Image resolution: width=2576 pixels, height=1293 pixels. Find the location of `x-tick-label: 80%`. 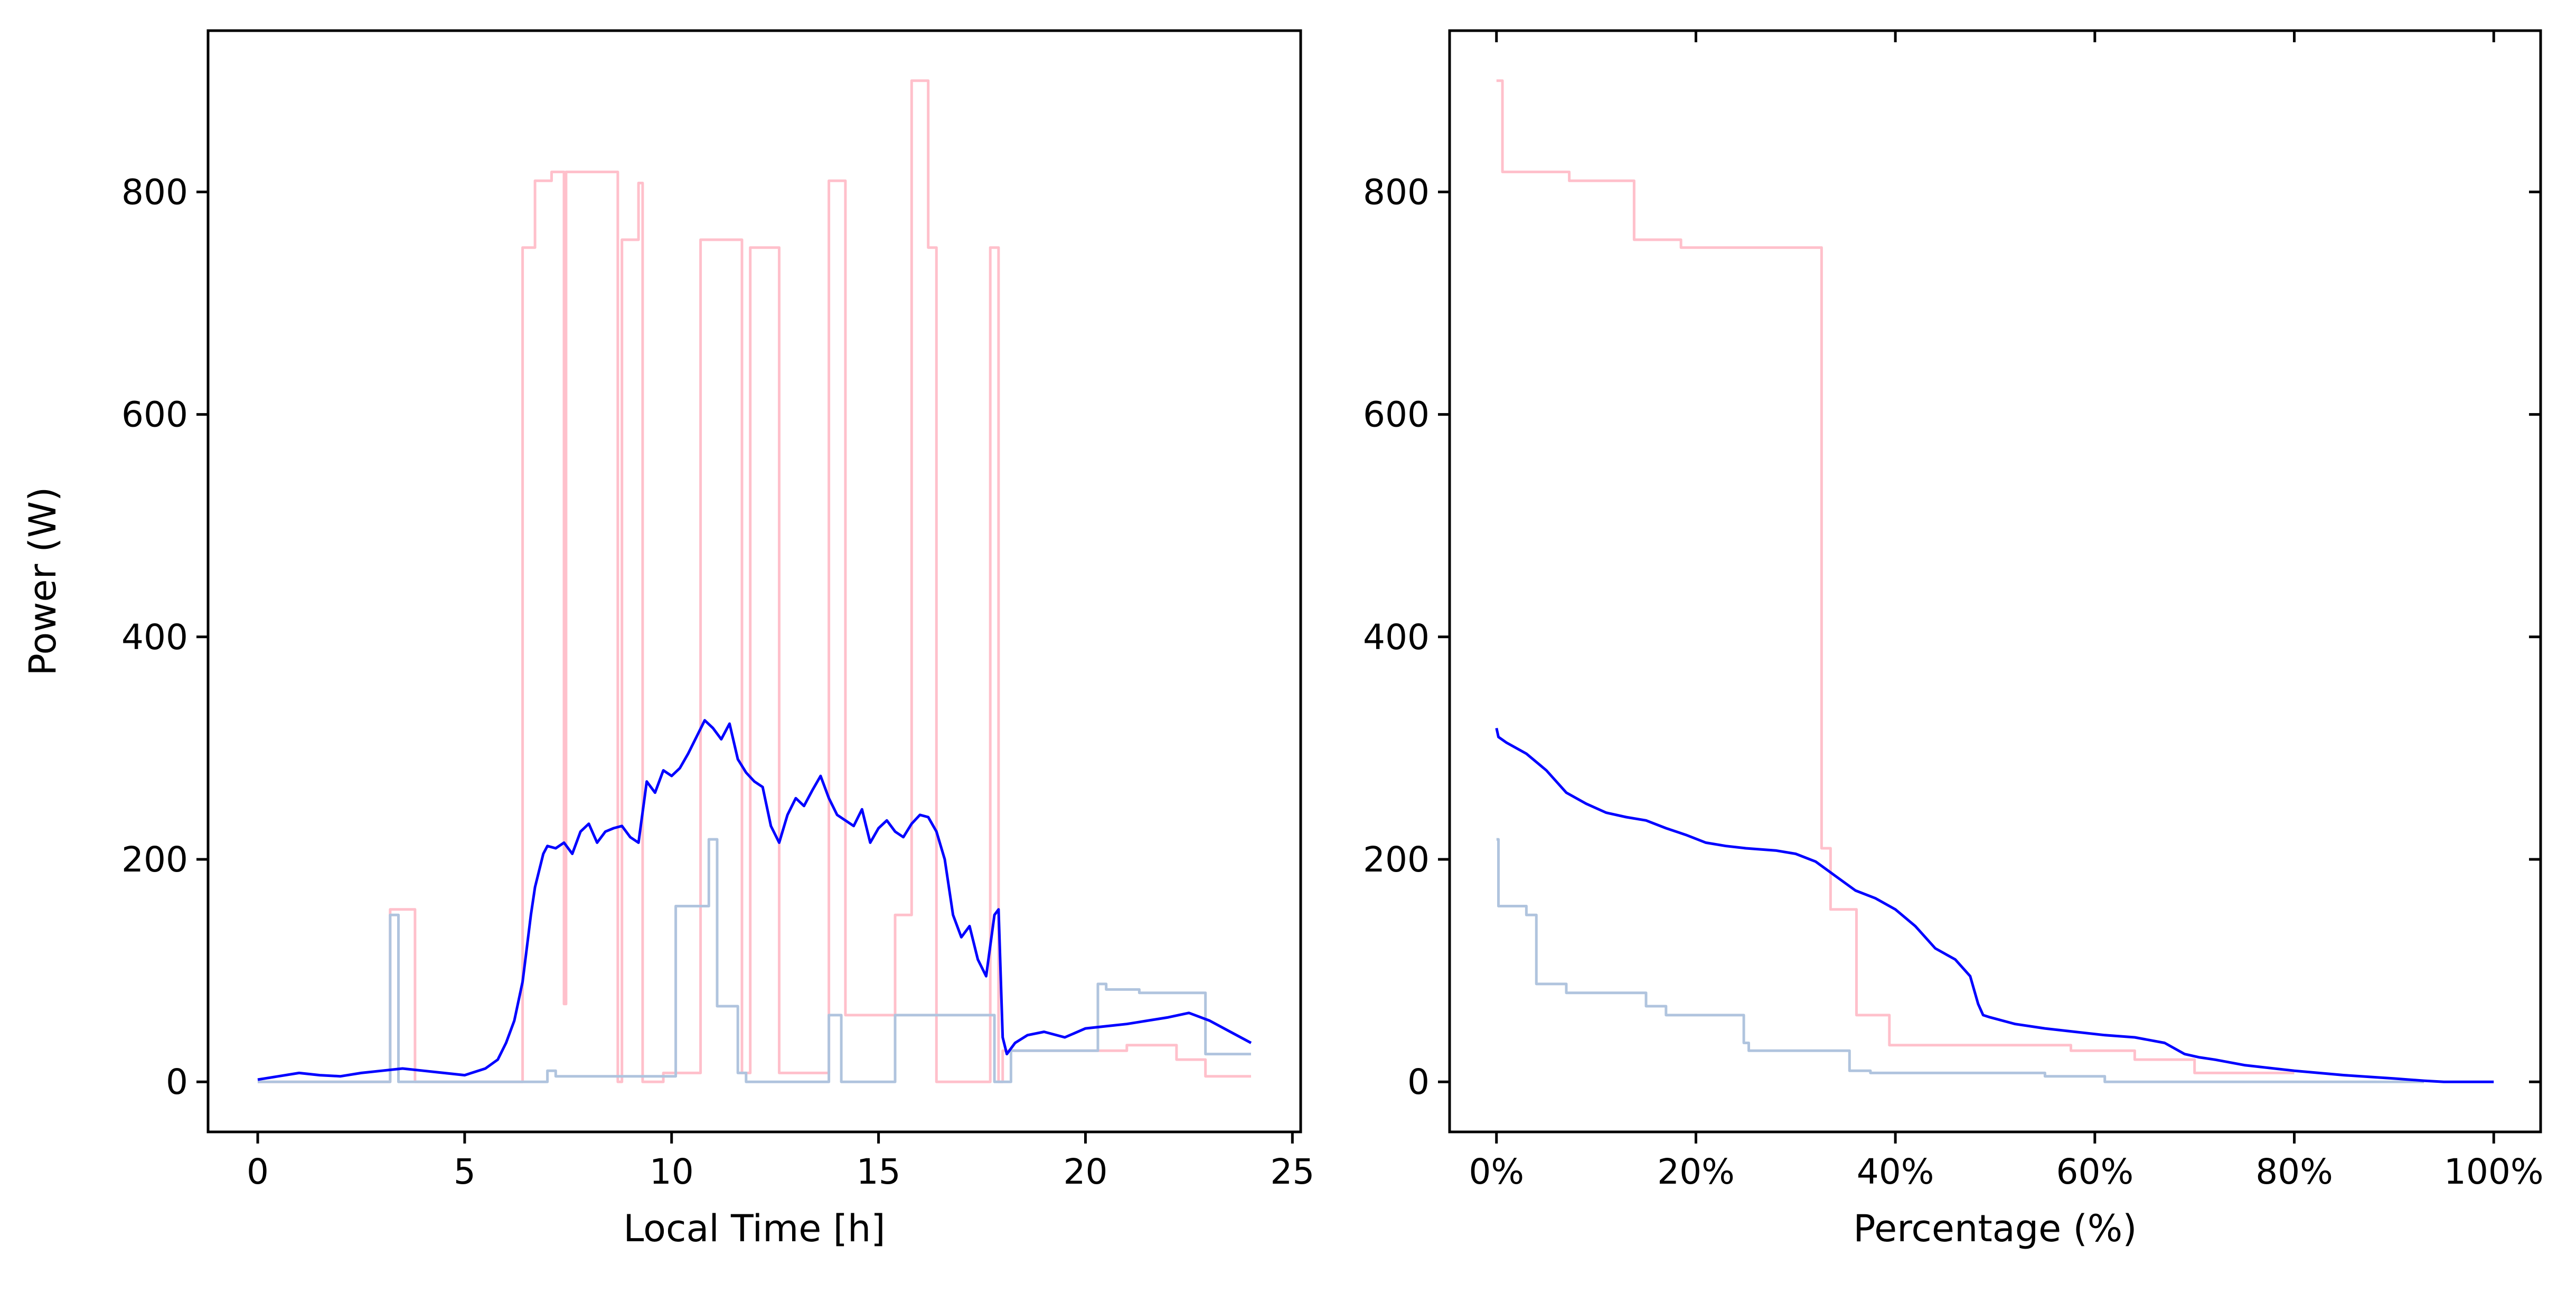

x-tick-label: 80% is located at coordinates (2294, 1171).